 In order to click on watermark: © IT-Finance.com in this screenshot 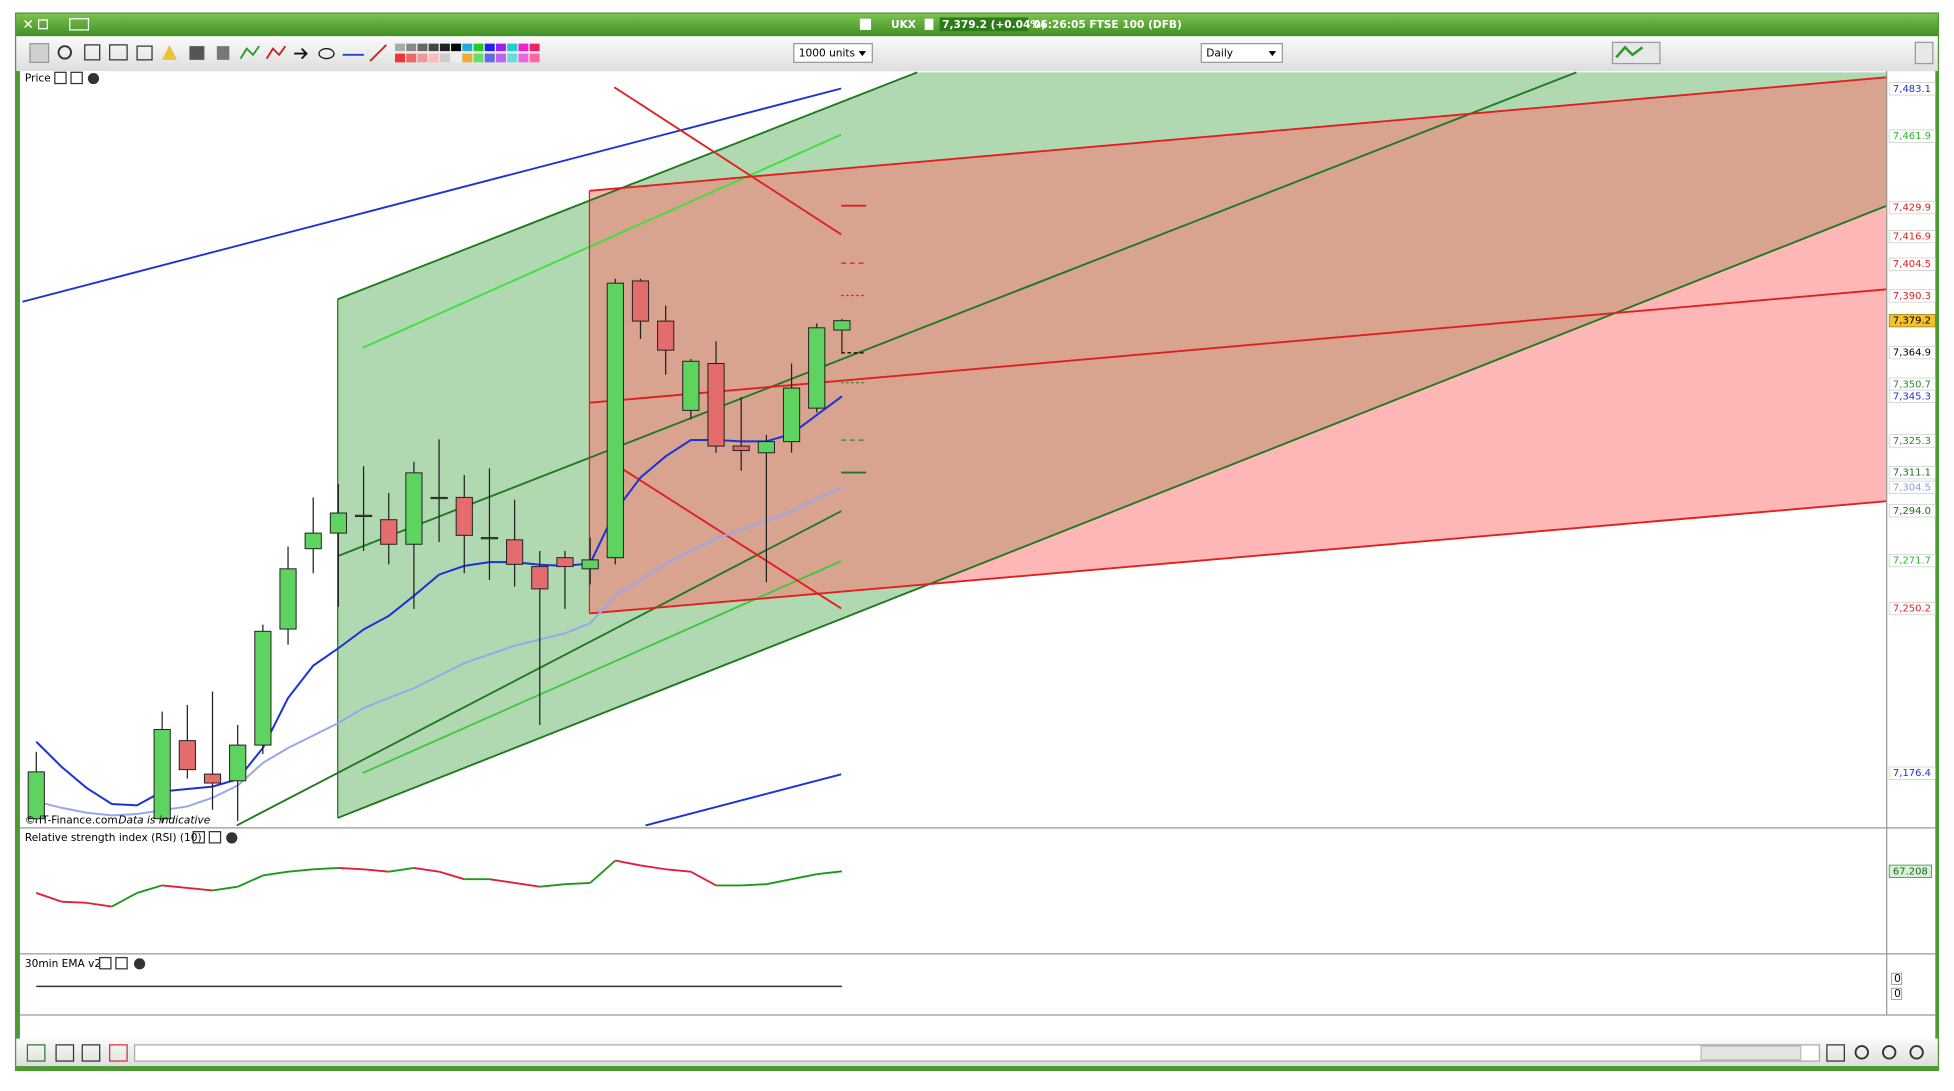, I will do `click(71, 820)`.